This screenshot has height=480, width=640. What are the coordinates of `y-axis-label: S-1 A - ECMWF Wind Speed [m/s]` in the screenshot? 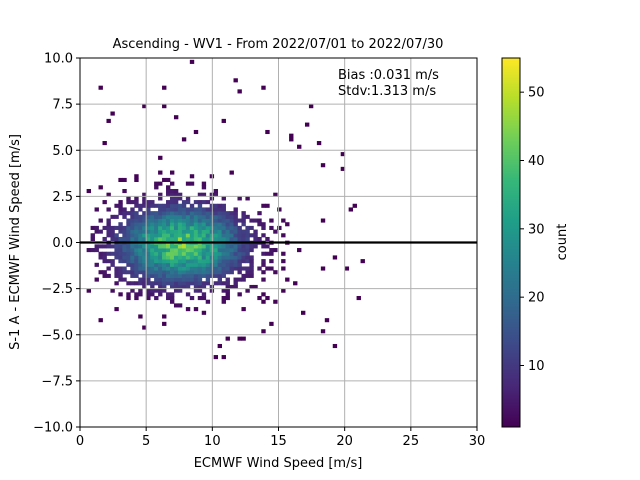 It's located at (15, 242).